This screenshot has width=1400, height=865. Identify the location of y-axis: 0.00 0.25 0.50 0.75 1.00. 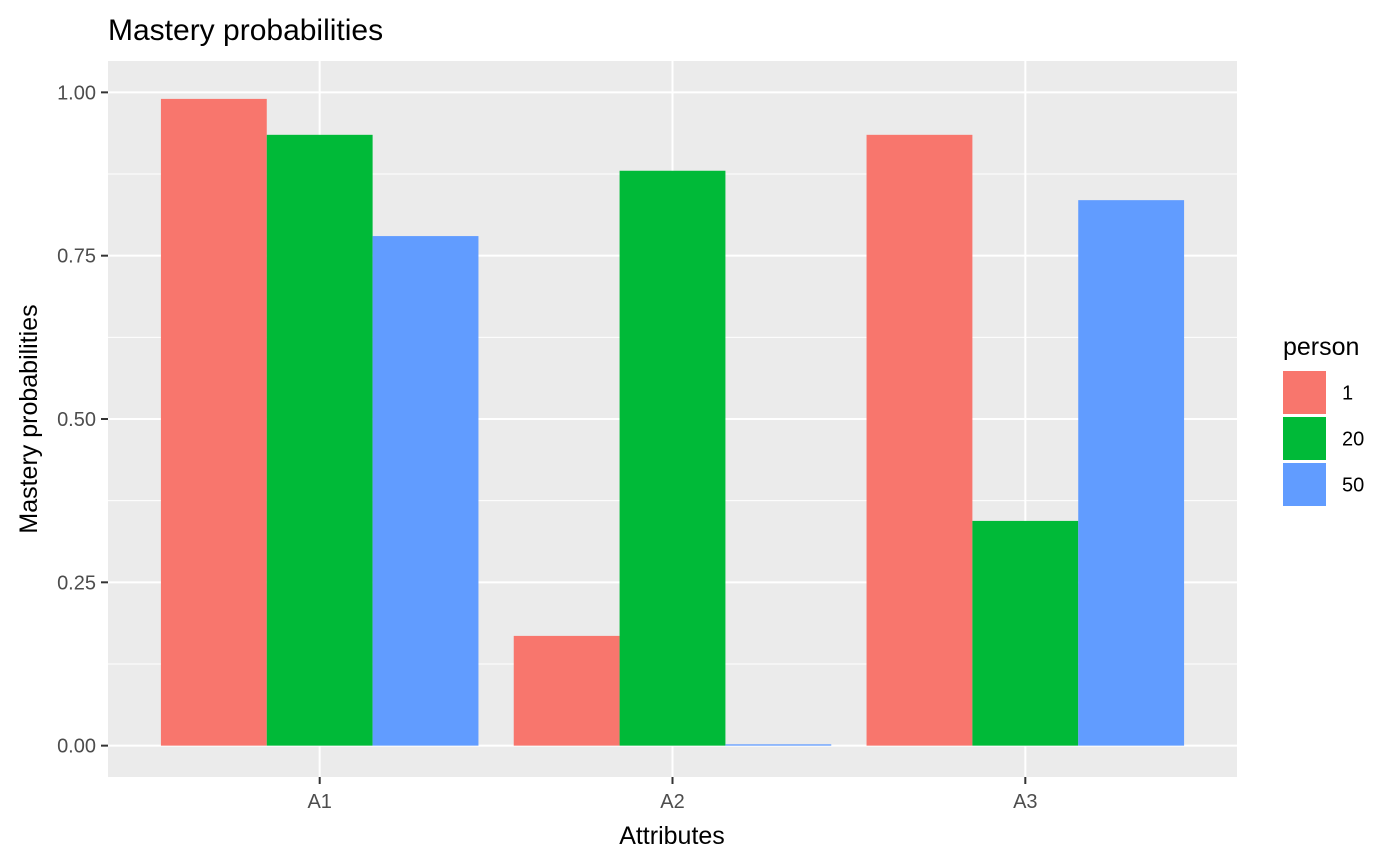
(82, 420).